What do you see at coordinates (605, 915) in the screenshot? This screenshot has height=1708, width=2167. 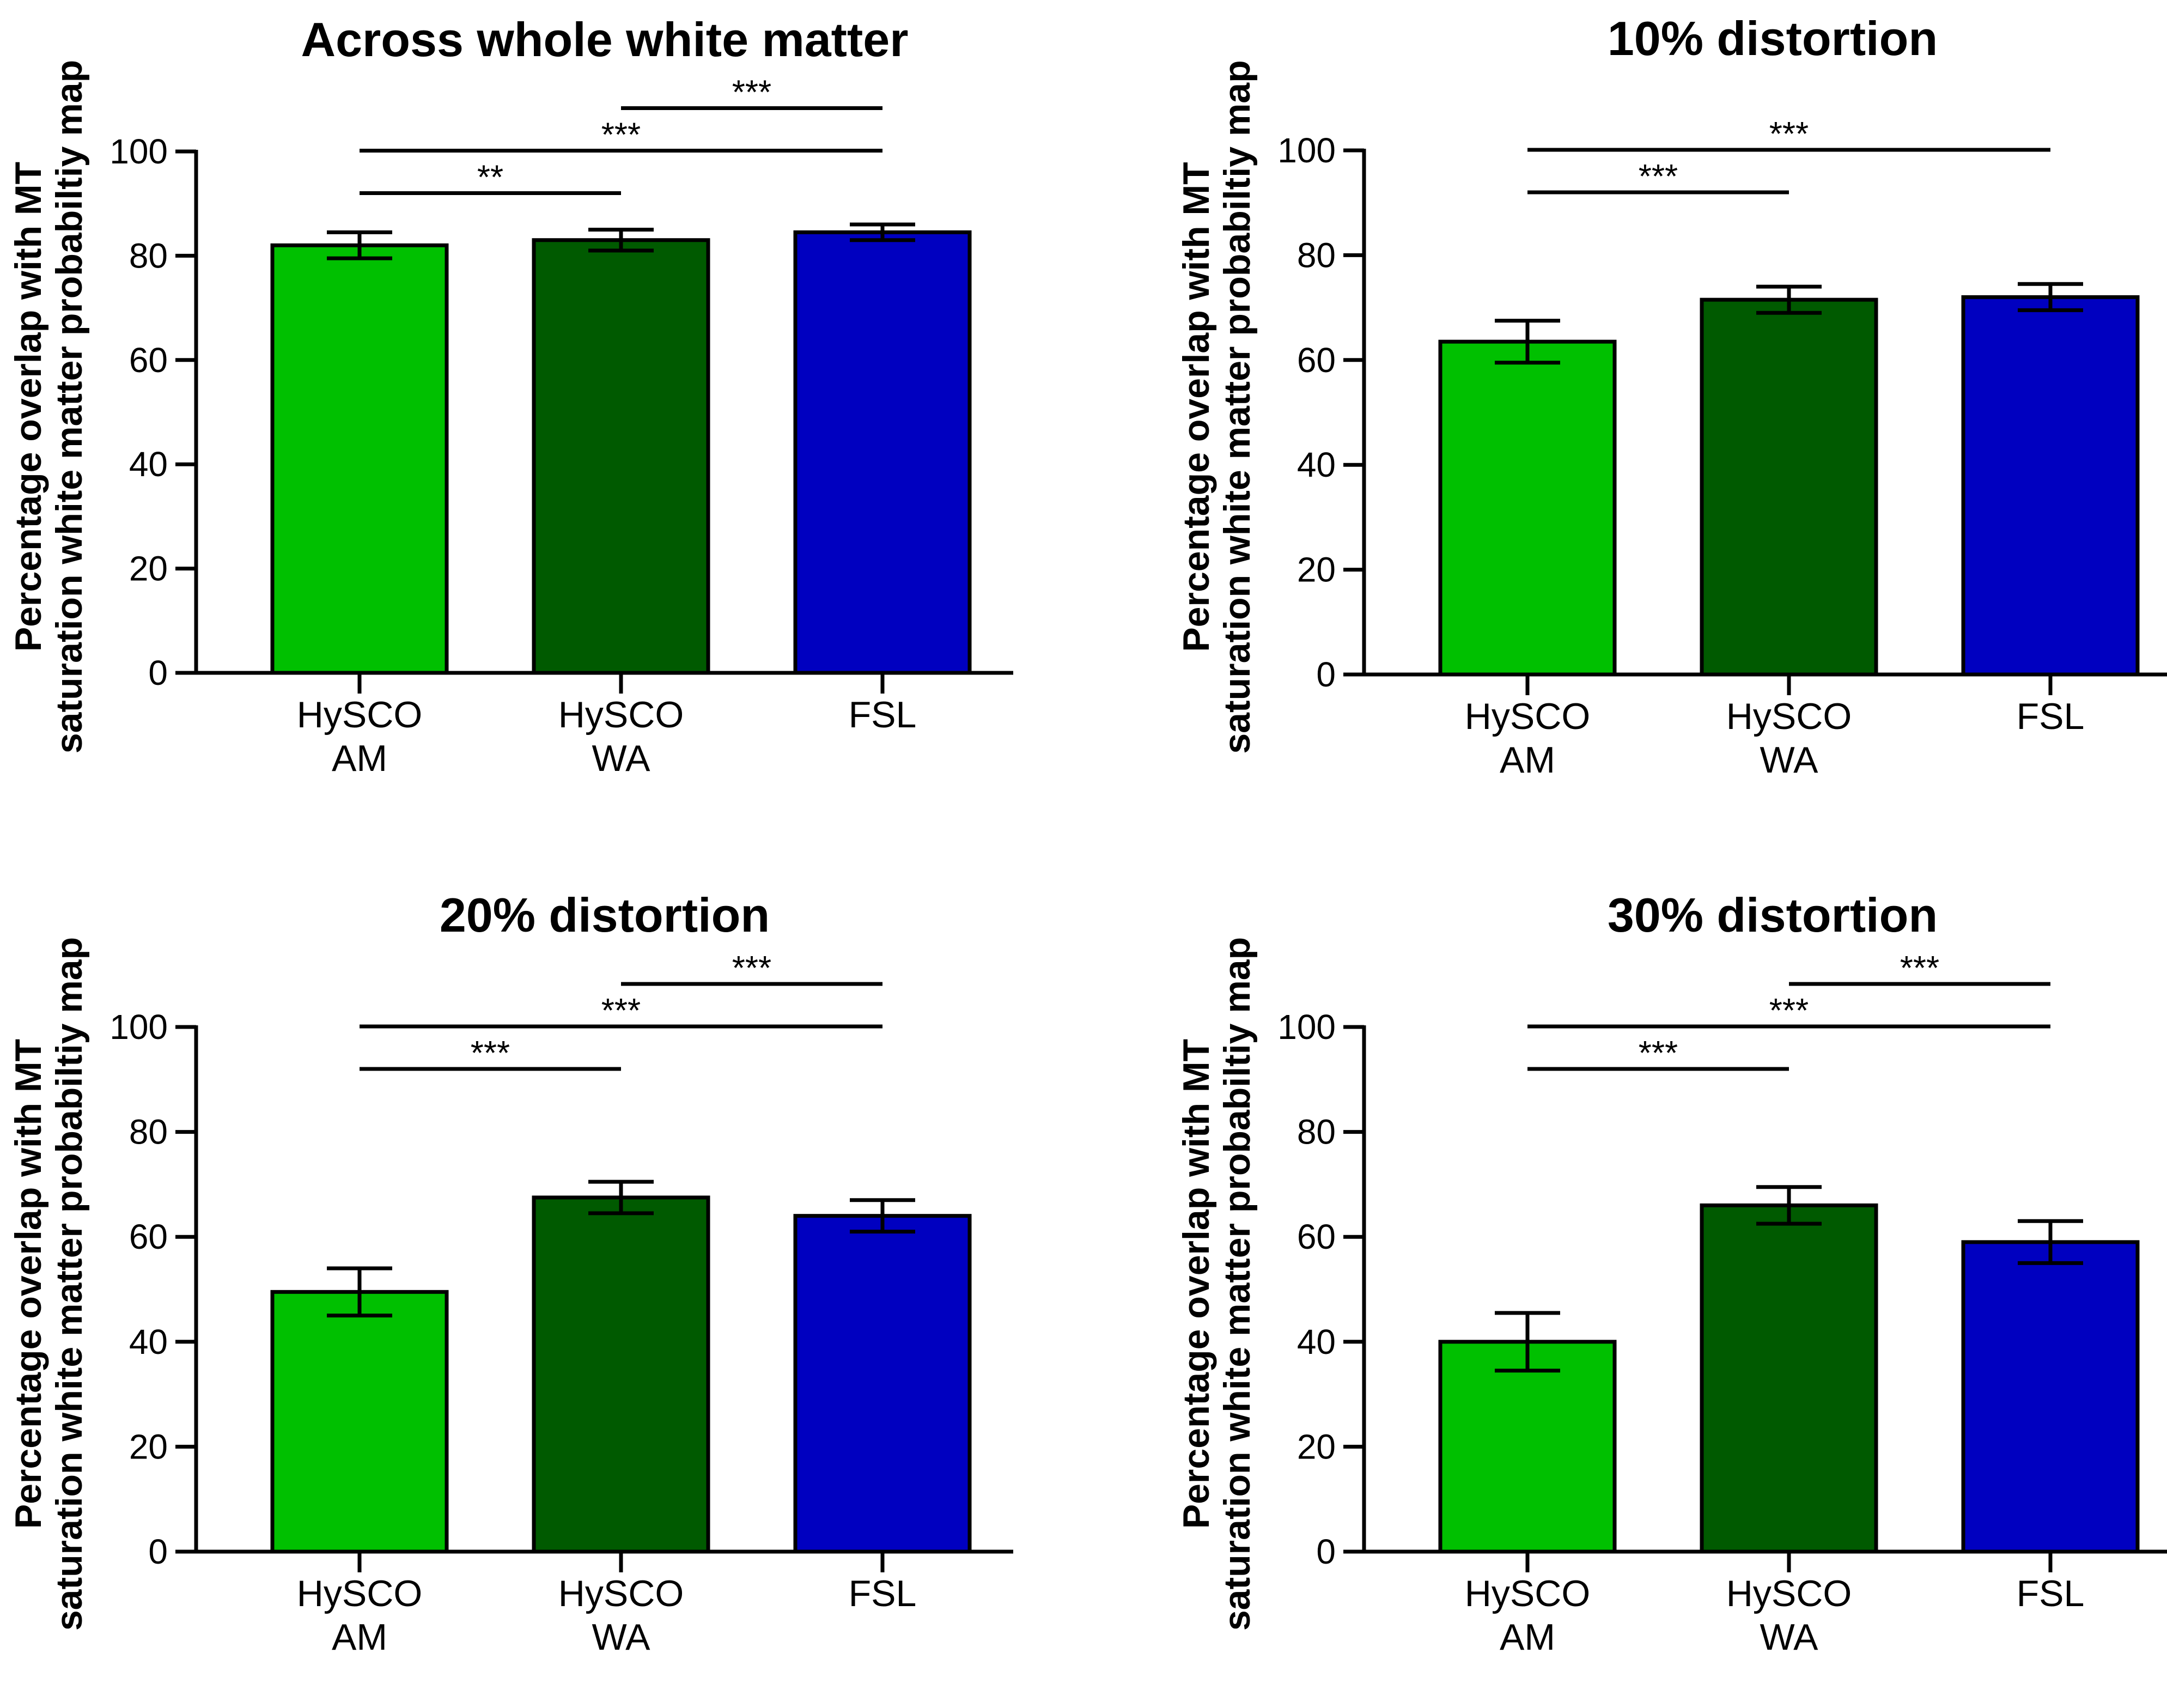 I see `chart-title: 20% distortion` at bounding box center [605, 915].